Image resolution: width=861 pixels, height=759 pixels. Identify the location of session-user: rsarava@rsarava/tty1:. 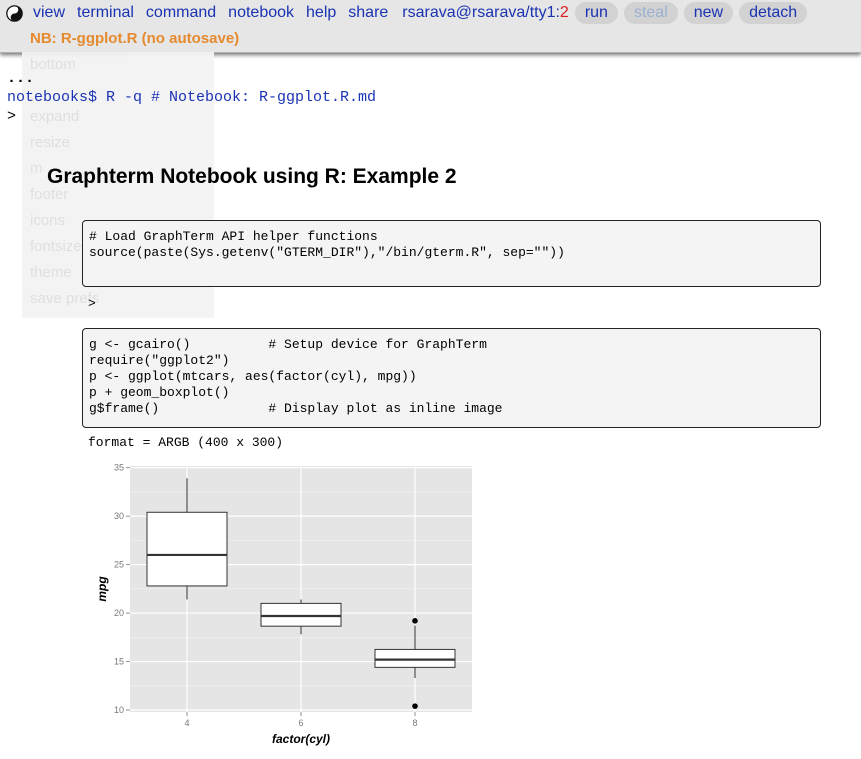
(481, 12).